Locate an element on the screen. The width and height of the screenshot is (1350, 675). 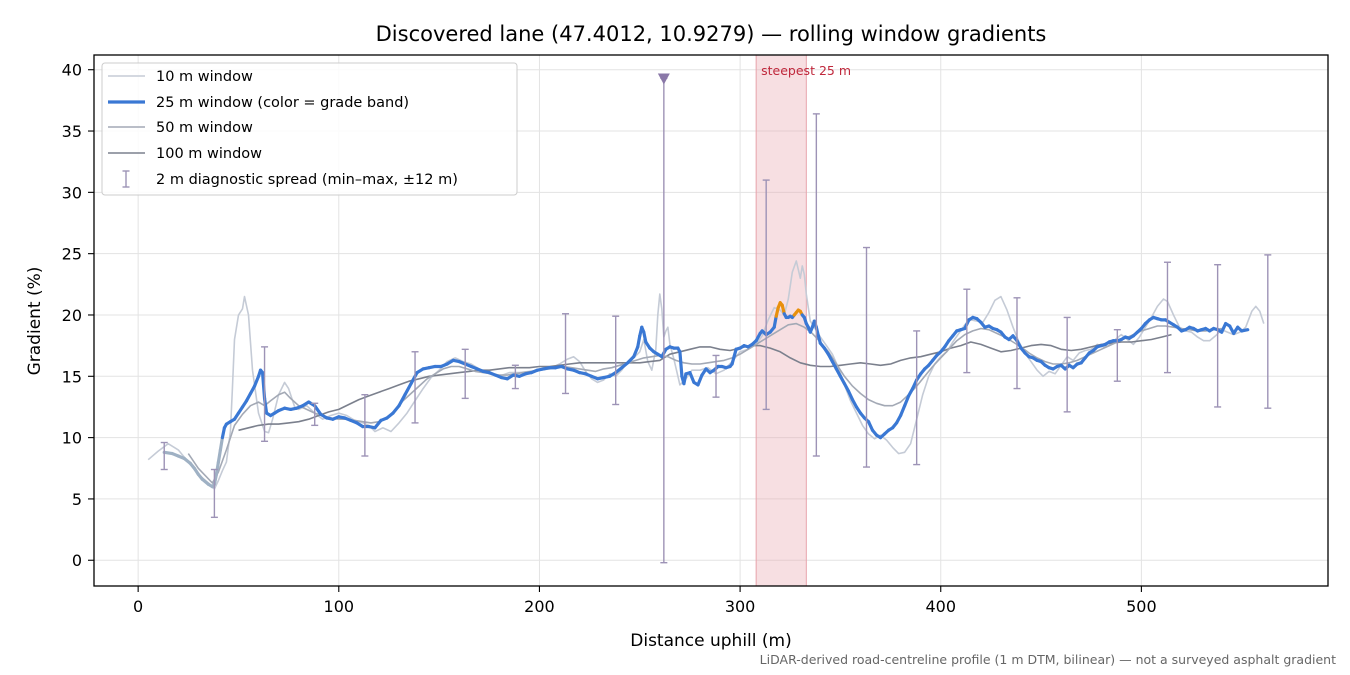
x-tick-label: 100 is located at coordinates (339, 606).